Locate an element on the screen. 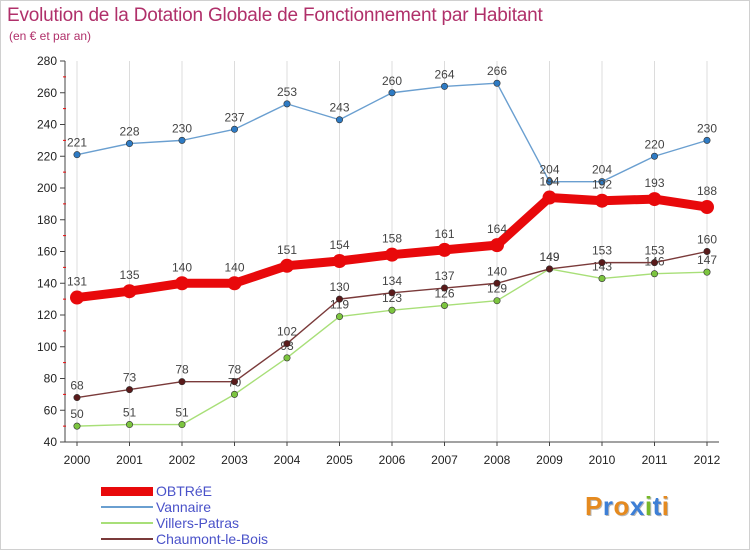  point-chaumont-le-bois-2009 is located at coordinates (549, 269).